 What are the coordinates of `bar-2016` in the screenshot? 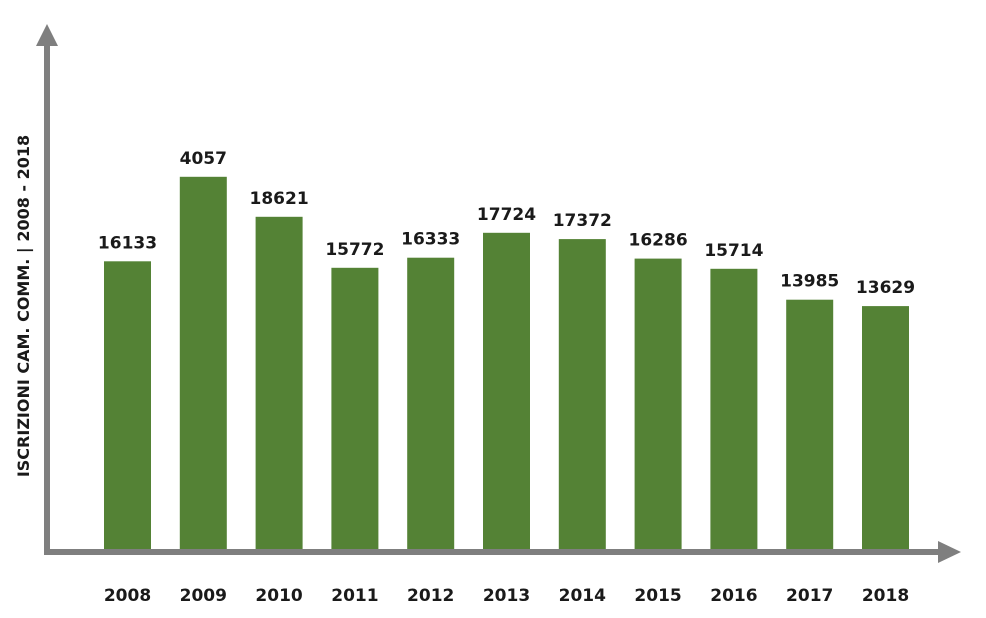 It's located at (734, 409).